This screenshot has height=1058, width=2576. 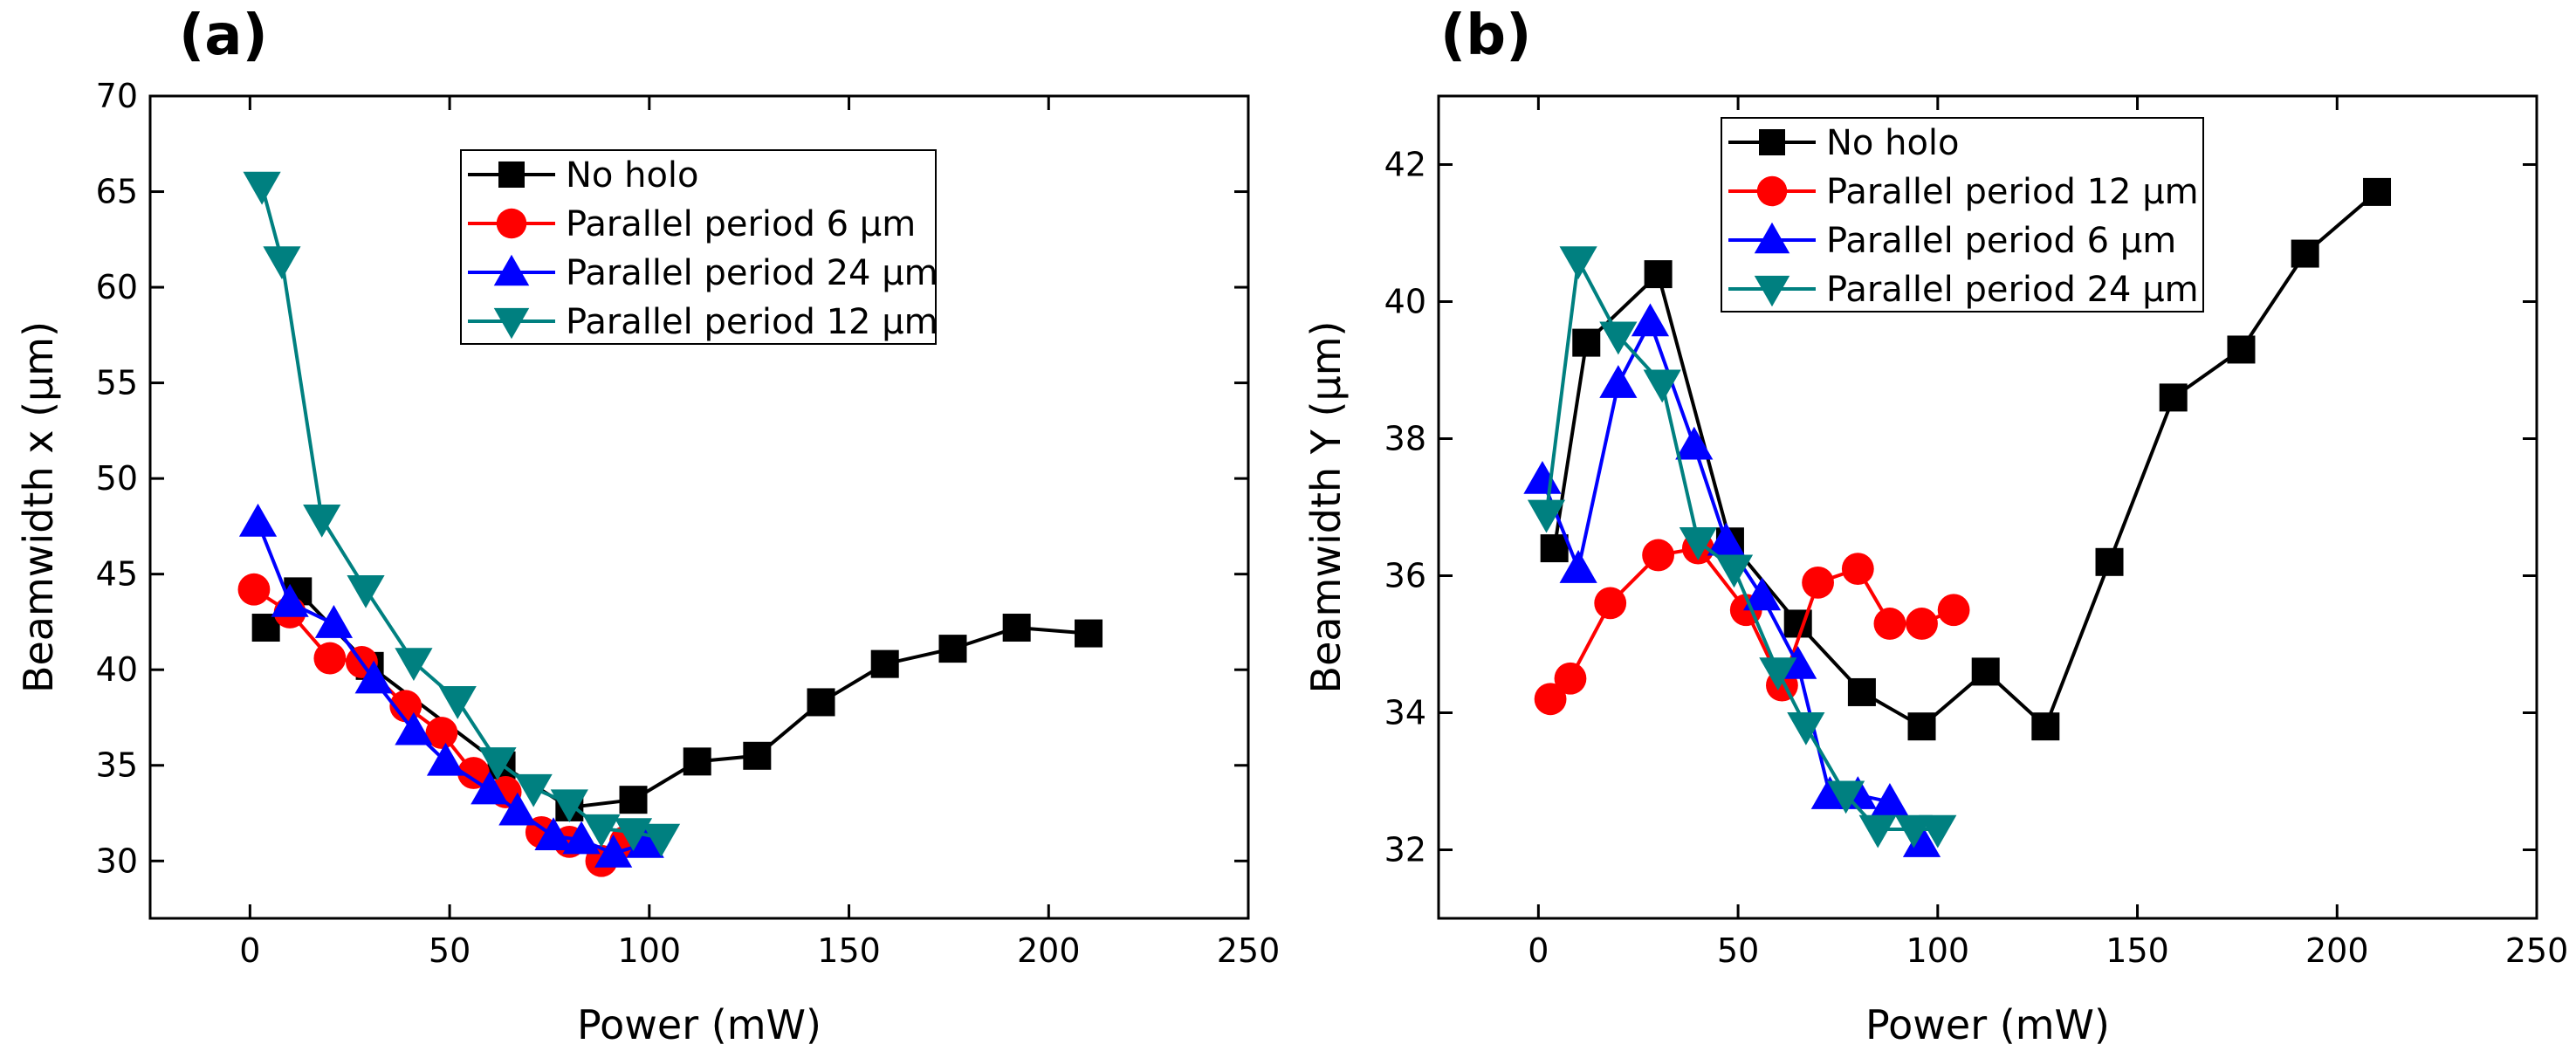 I want to click on panel-b-label: (b), so click(x=1486, y=35).